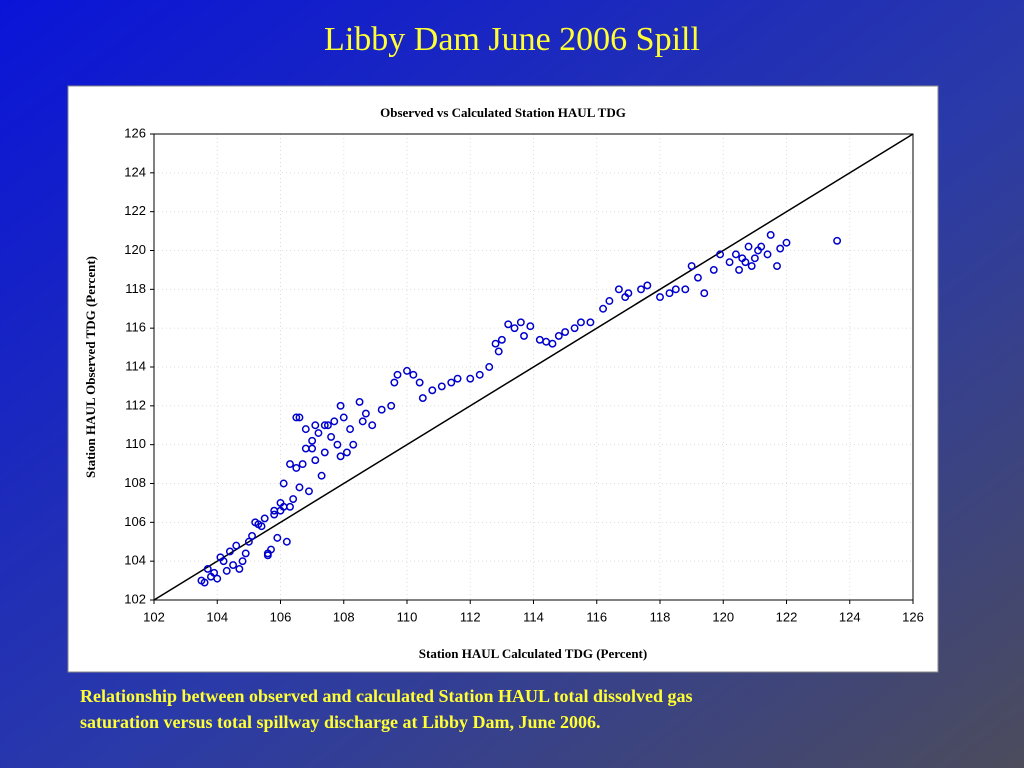 The height and width of the screenshot is (773, 1024). What do you see at coordinates (281, 616) in the screenshot?
I see `x-tick-label: 106` at bounding box center [281, 616].